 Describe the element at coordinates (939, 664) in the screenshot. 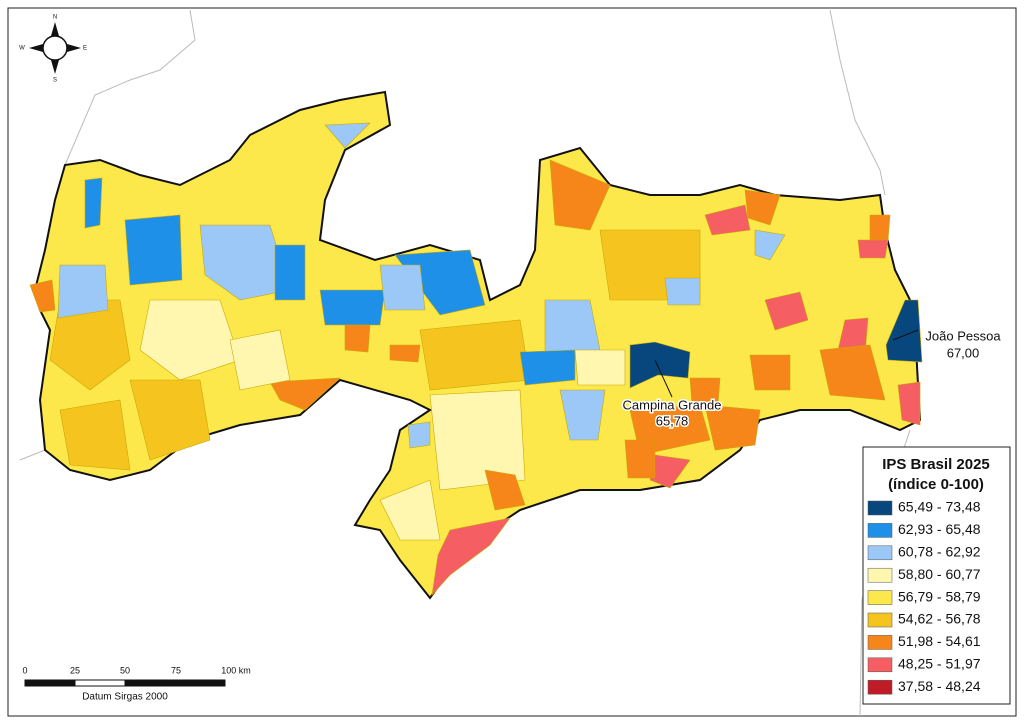

I see `legend-label: 48,25 - 51,97` at that location.